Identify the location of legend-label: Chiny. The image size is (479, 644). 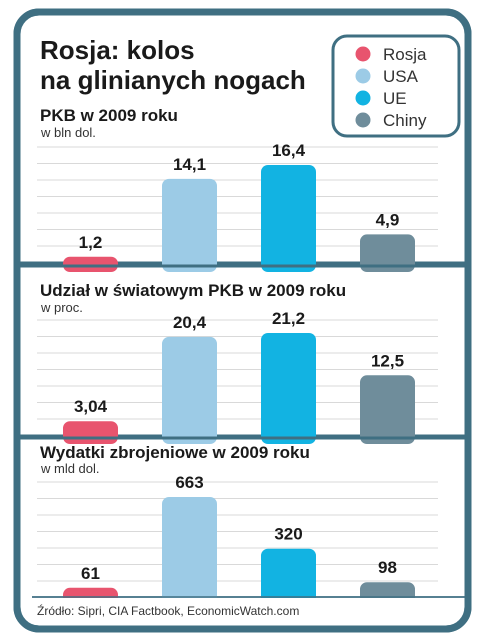
(405, 120).